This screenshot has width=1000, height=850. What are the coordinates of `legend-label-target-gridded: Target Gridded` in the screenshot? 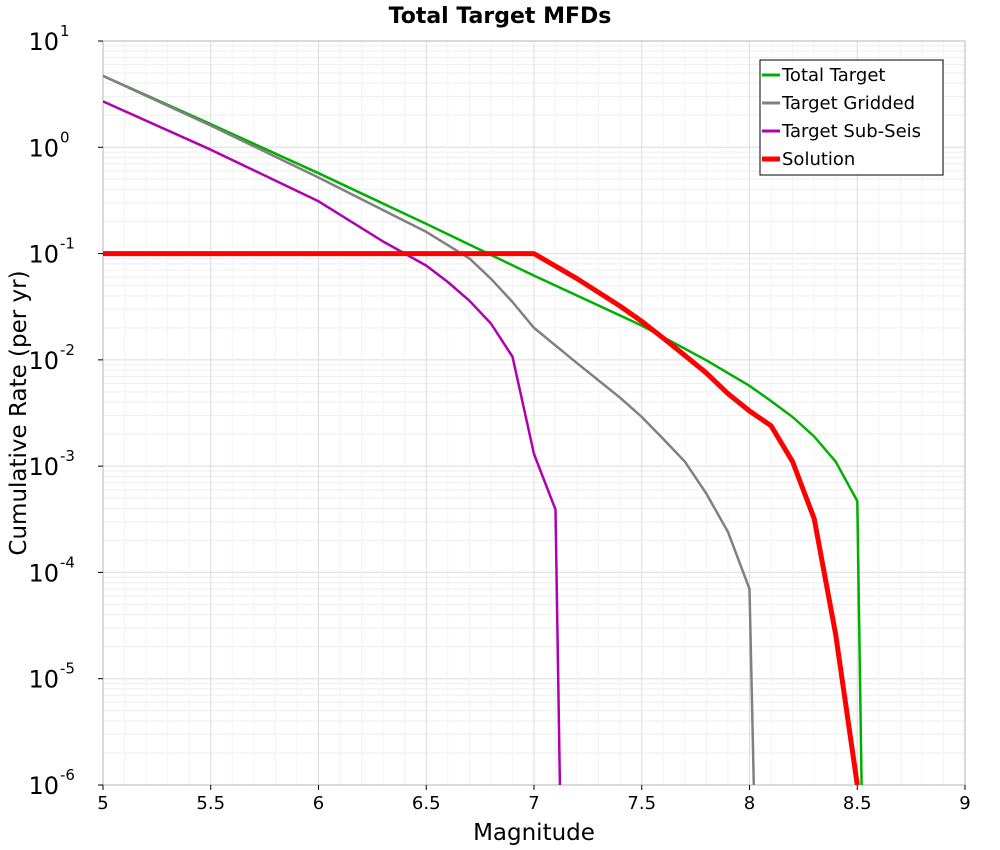 It's located at (848, 103).